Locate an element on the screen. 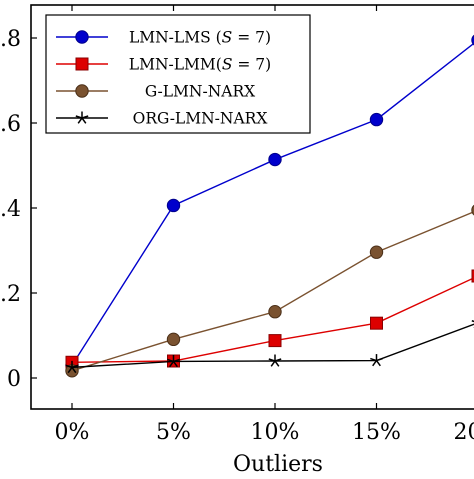 This screenshot has width=474, height=479. legend-entry: G-LMN-NARX is located at coordinates (155, 92).